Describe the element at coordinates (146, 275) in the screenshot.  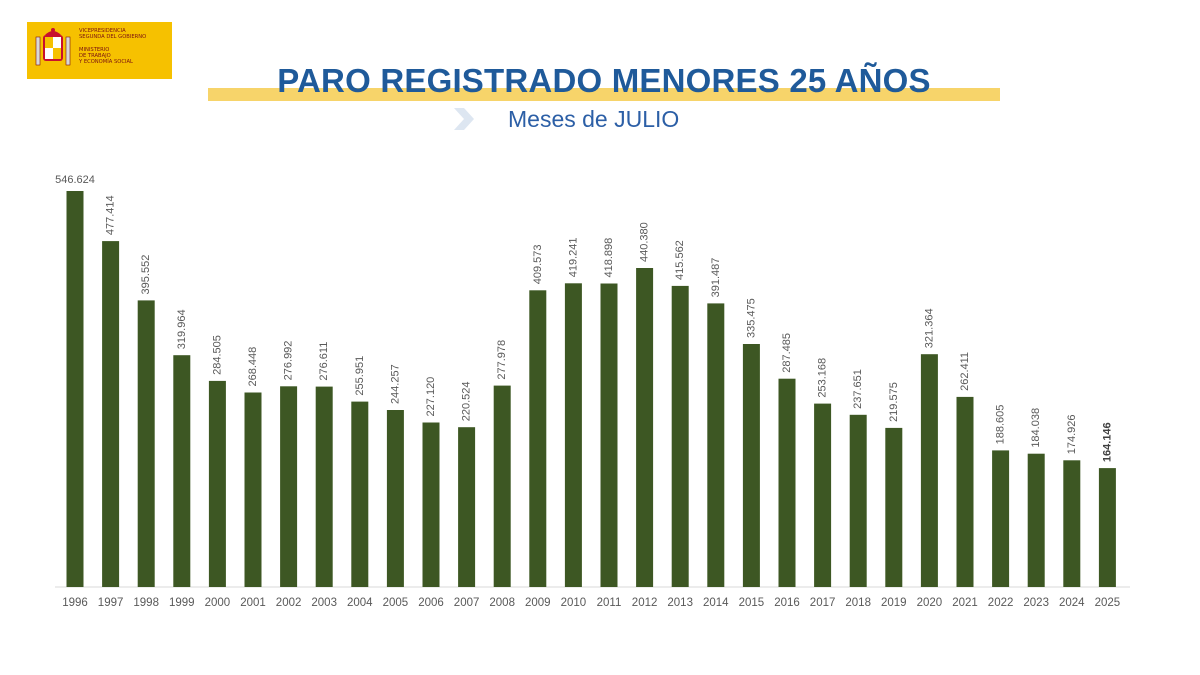
I see `data-label-1998: 395.552` at that location.